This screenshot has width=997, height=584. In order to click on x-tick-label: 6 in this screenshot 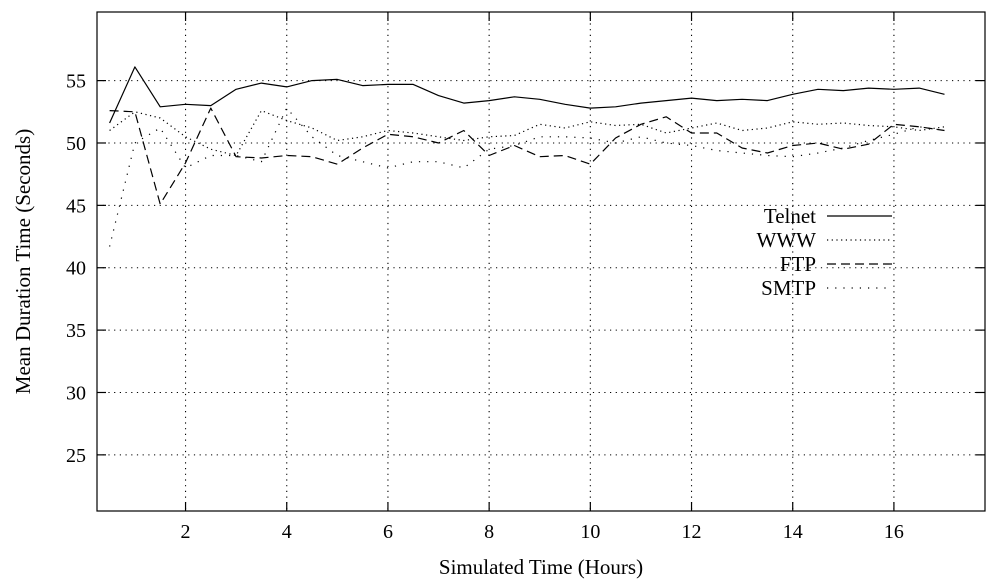, I will do `click(388, 532)`.